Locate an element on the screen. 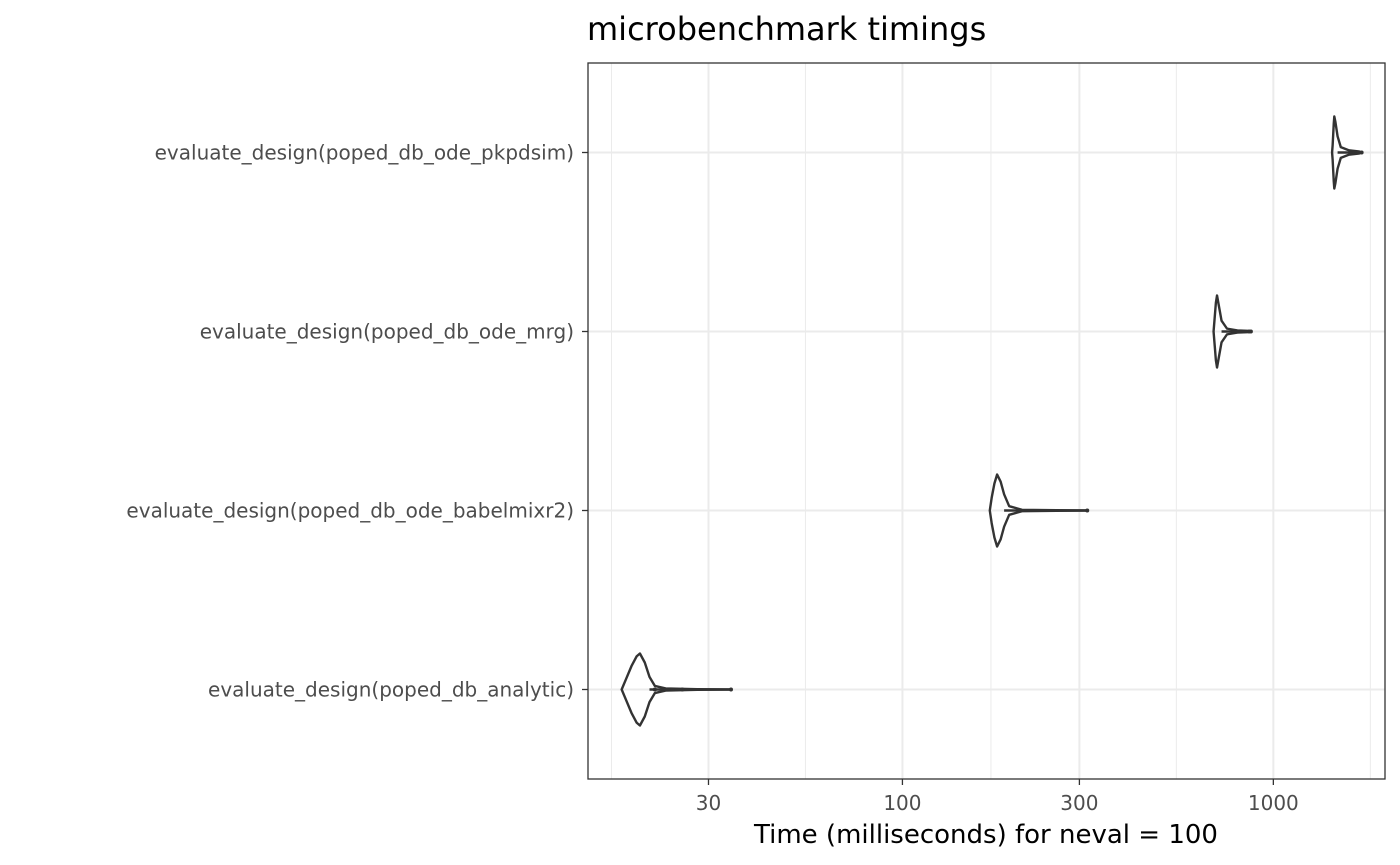 This screenshot has height=865, width=1400. x-tick-label: 1000 is located at coordinates (1273, 803).